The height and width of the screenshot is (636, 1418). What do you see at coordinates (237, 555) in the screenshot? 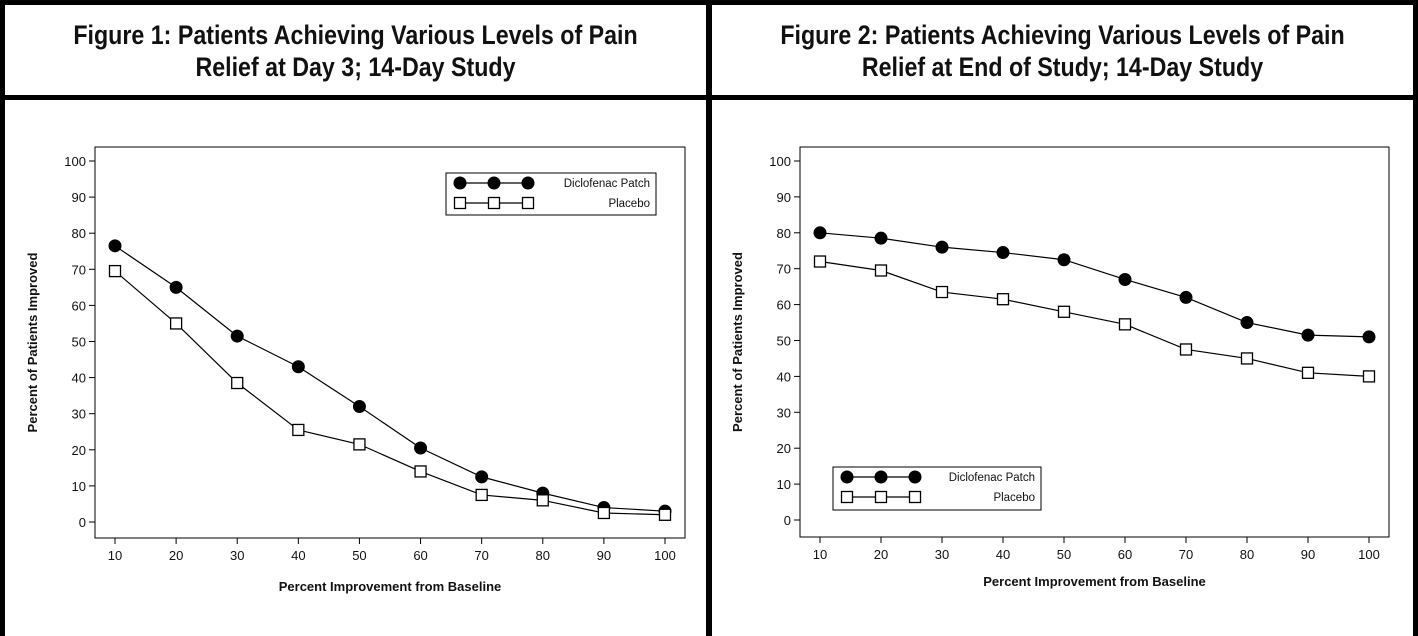
I see `fig1-x-tick-label: 30` at bounding box center [237, 555].